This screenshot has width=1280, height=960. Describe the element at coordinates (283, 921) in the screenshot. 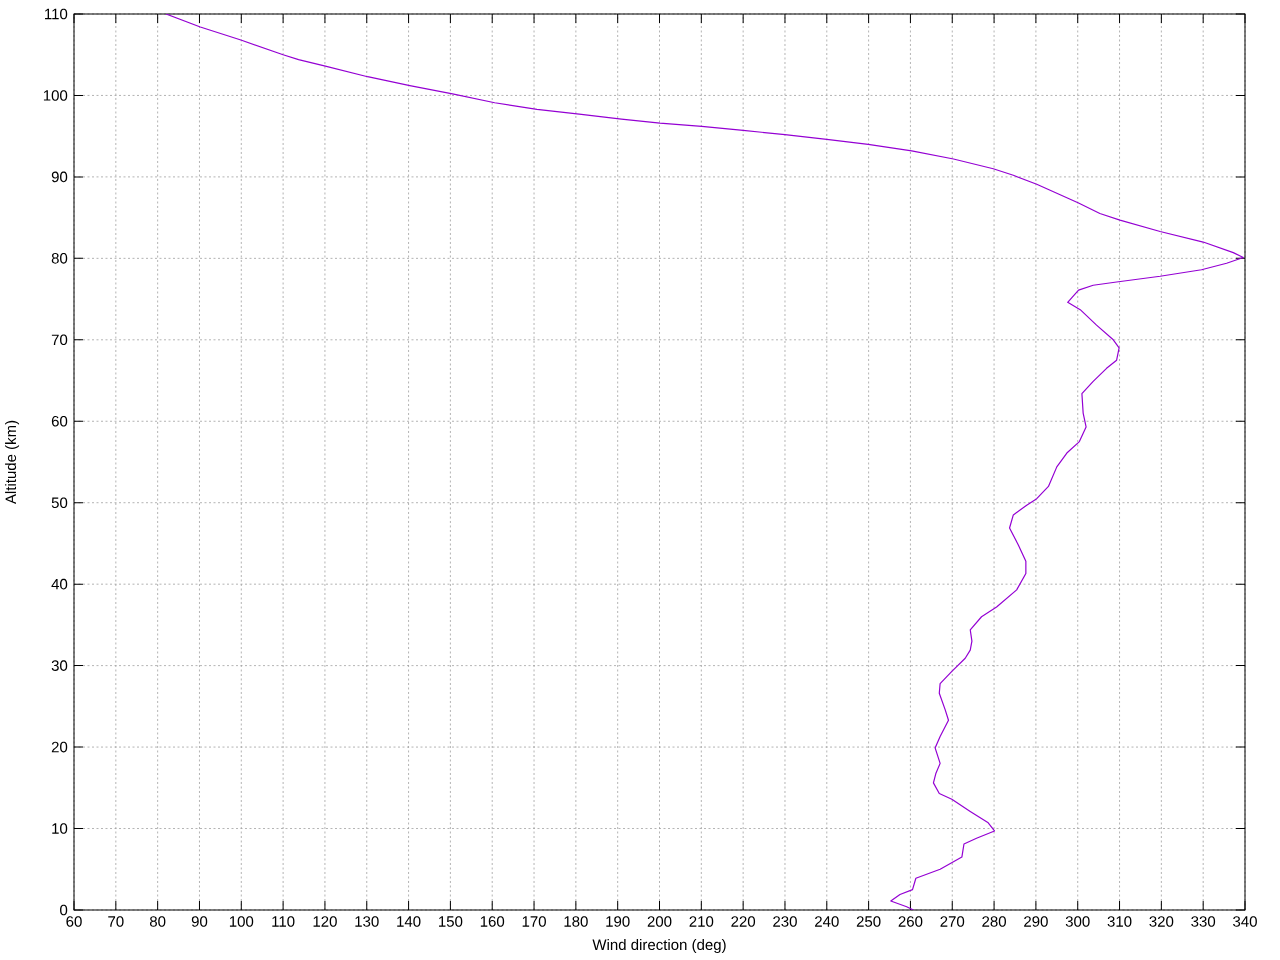

I see `x-tick-label: 110` at that location.